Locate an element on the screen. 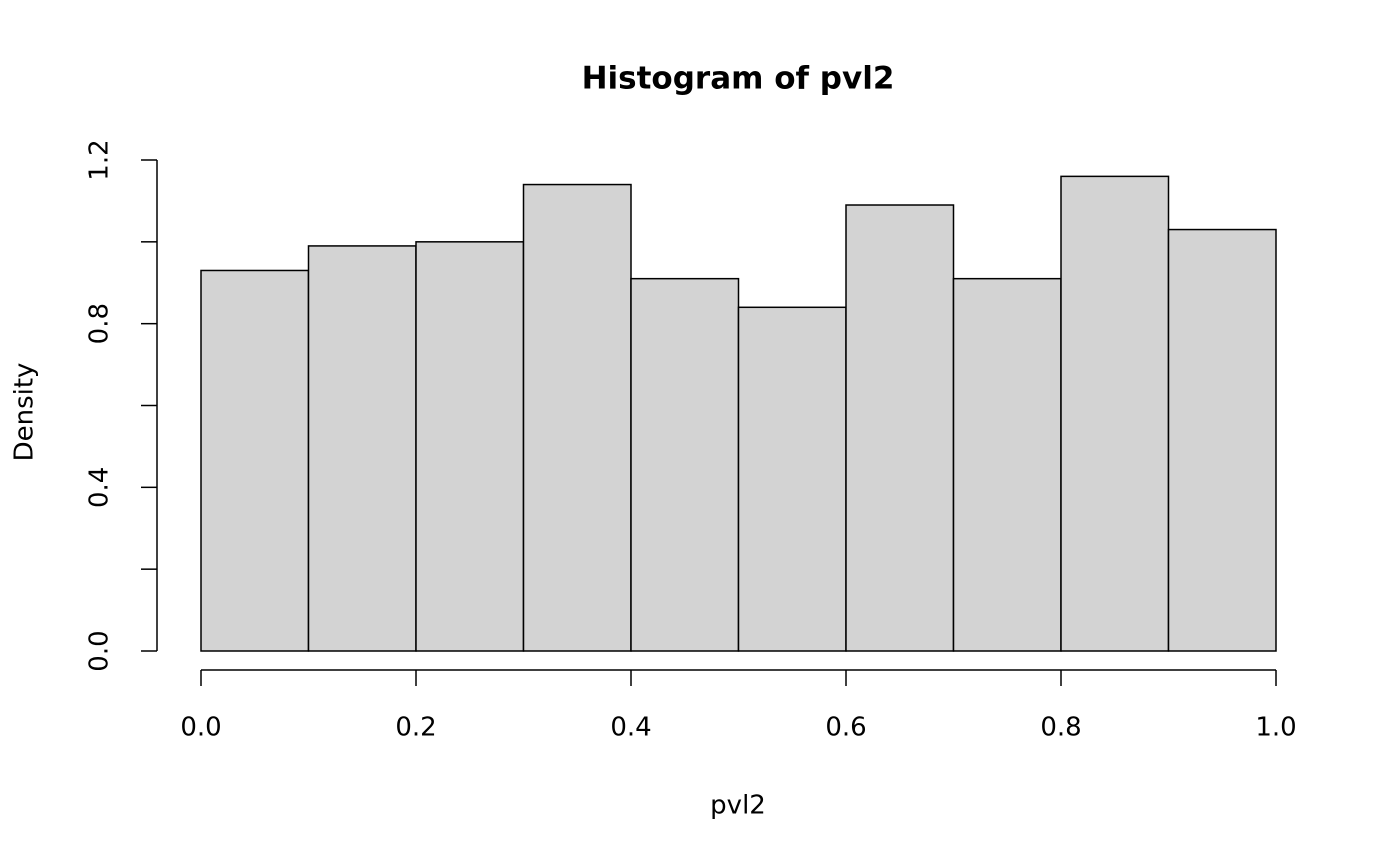 This screenshot has width=1400, height=866. x-tick-label: 1.0 is located at coordinates (1275, 728).